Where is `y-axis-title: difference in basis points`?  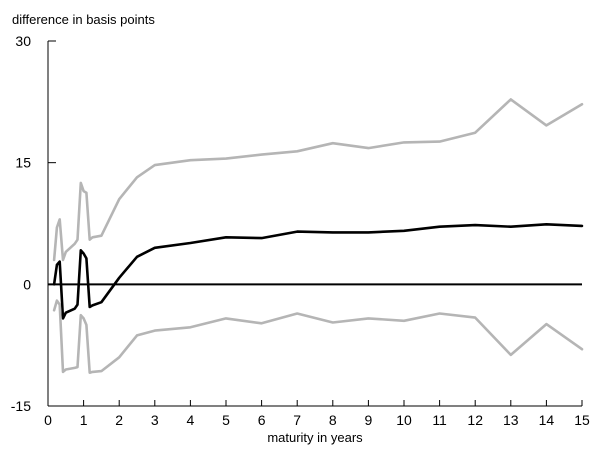 y-axis-title: difference in basis points is located at coordinates (83, 19).